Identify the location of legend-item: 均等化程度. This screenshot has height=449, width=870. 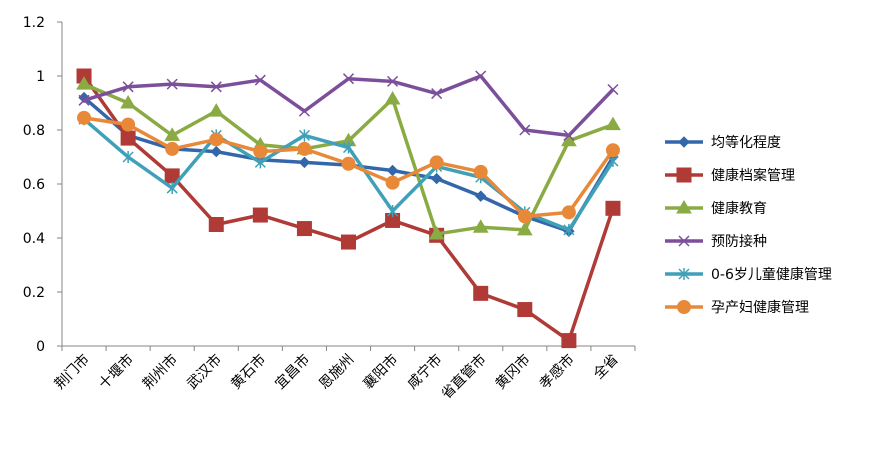
(723, 142).